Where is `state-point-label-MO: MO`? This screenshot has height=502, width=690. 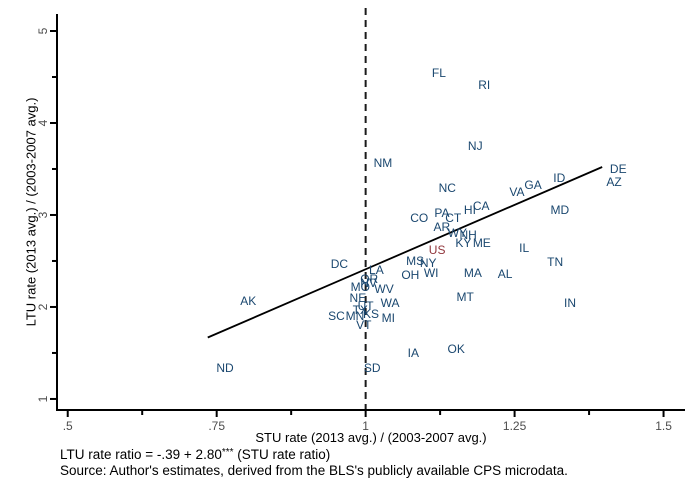
state-point-label-MO: MO is located at coordinates (360, 286).